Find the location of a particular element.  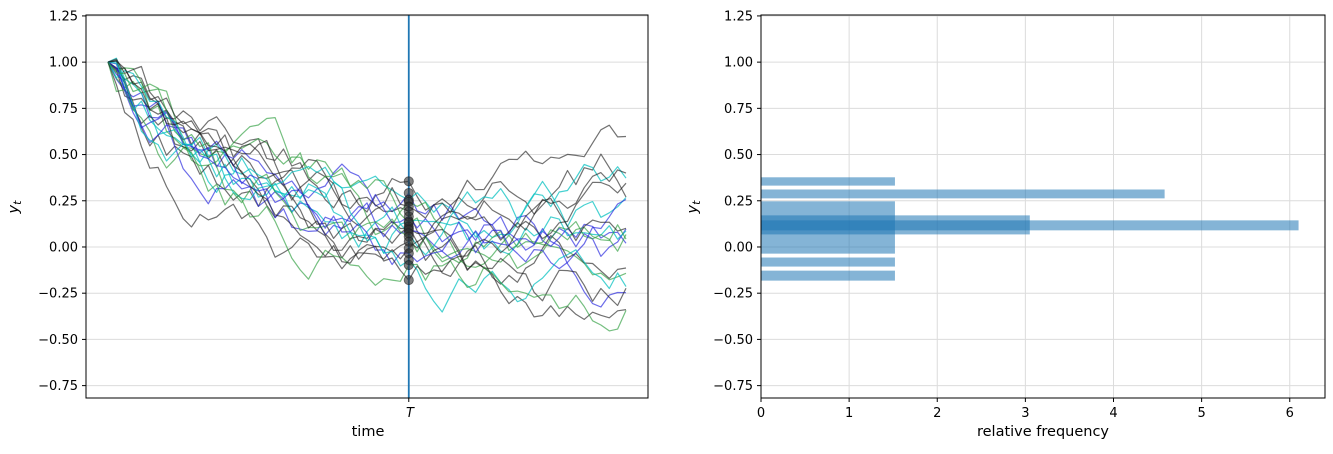

xtick-label: 2 is located at coordinates (937, 413).